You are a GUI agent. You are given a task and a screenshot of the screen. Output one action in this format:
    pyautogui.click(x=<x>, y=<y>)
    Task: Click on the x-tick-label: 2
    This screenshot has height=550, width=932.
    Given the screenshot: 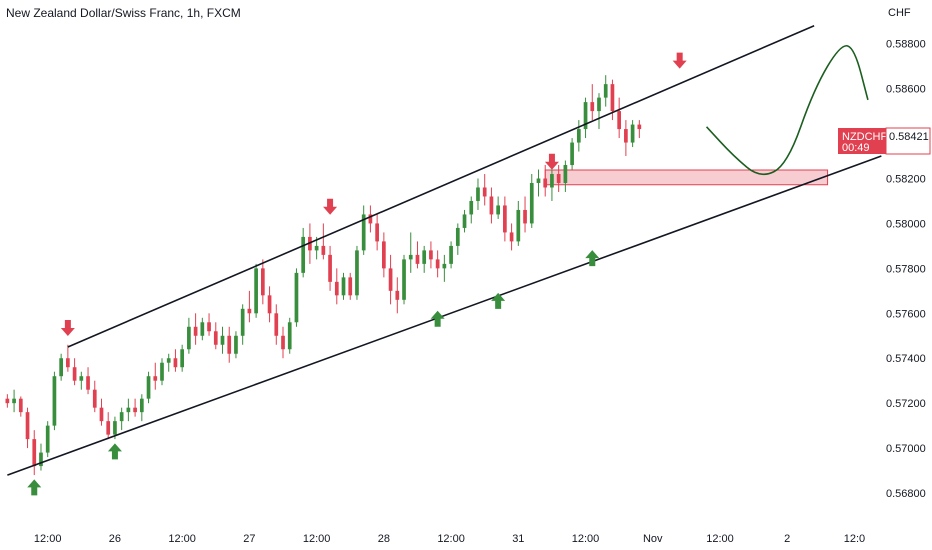 What is the action you would take?
    pyautogui.click(x=787, y=539)
    